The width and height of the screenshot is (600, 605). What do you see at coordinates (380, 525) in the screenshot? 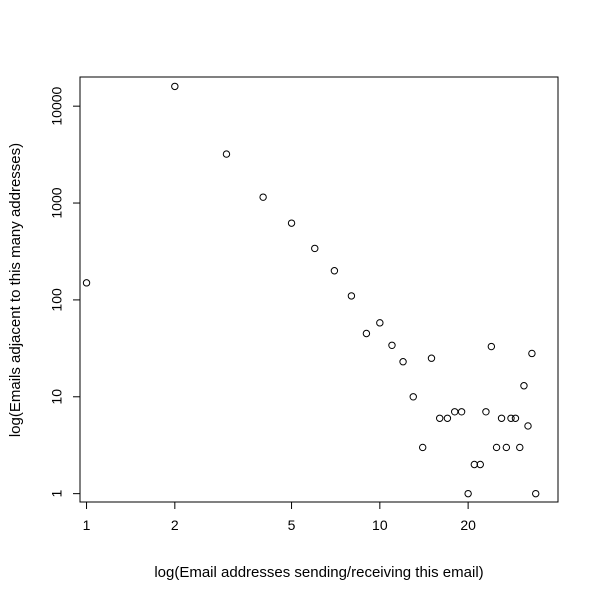
I see `x-tick-label: 10` at bounding box center [380, 525].